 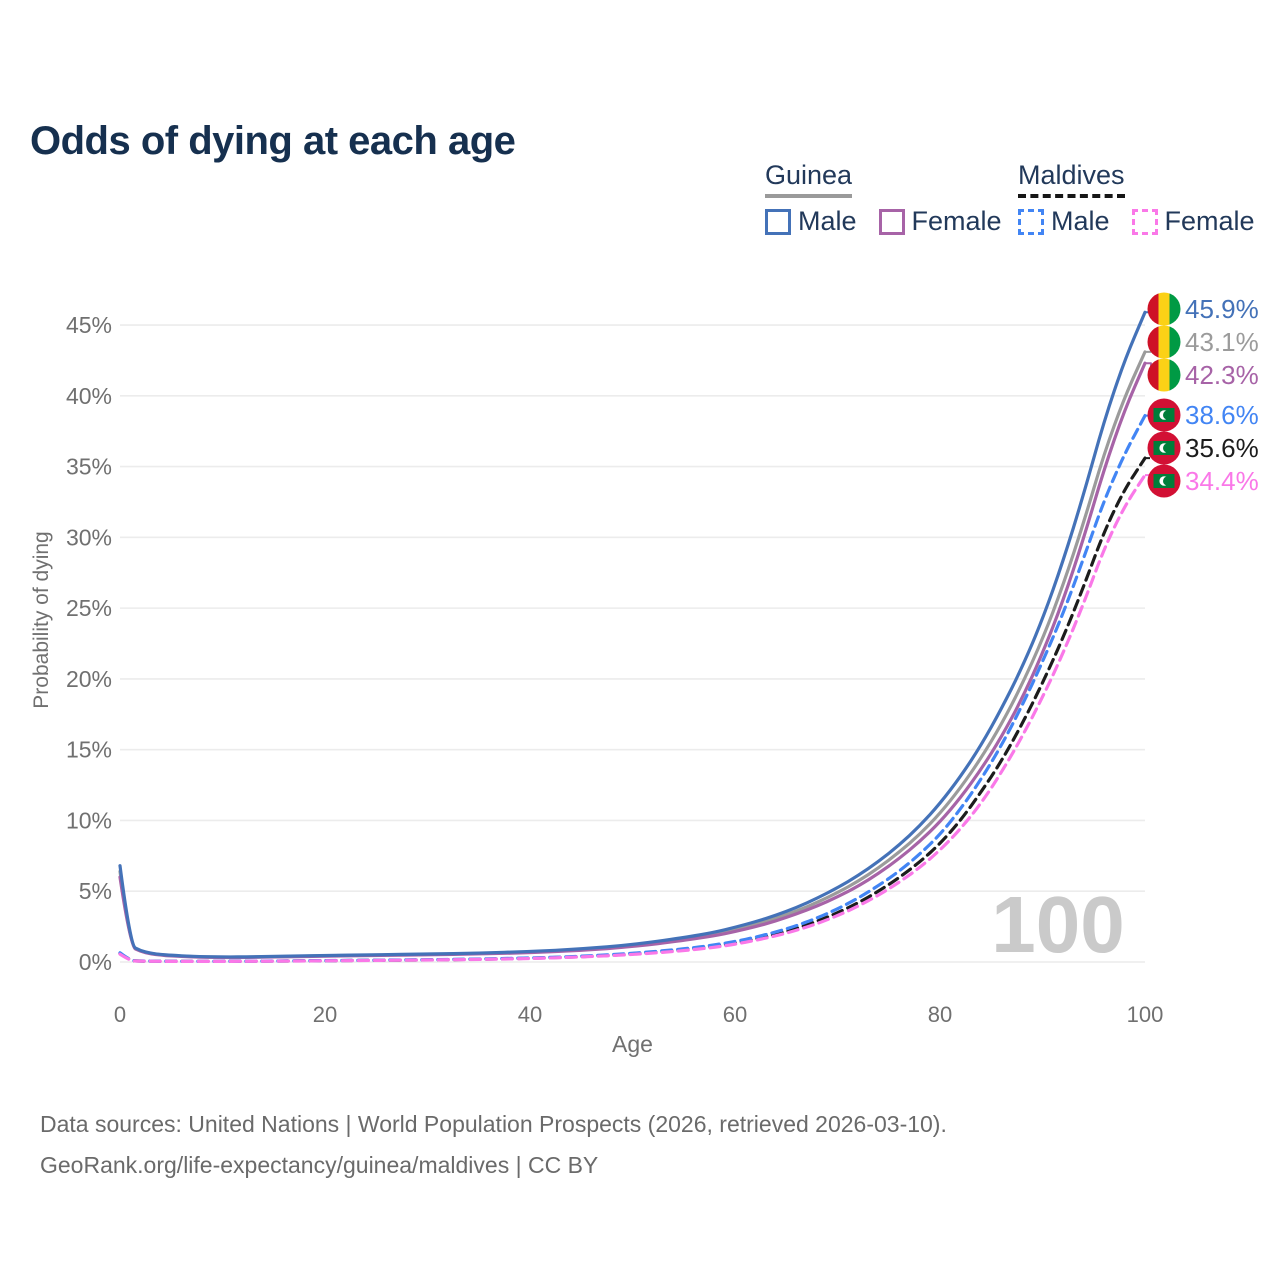 I want to click on y-tick-40: 40%, so click(x=89, y=396).